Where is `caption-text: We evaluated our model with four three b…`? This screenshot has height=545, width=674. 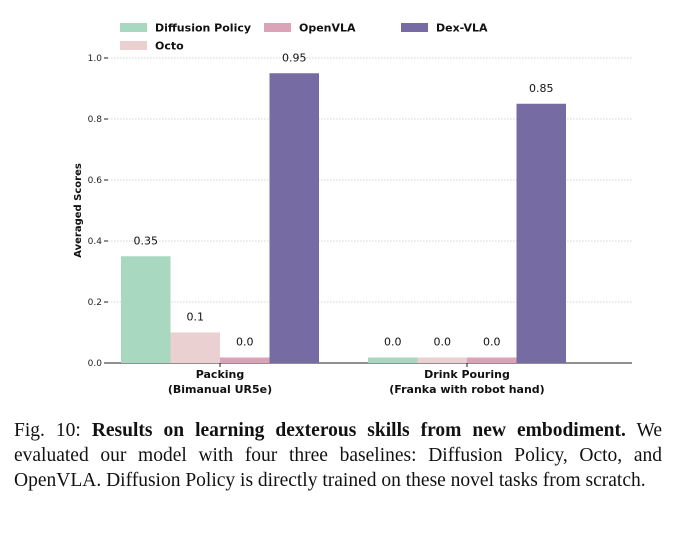 caption-text: We evaluated our model with four three b… is located at coordinates (338, 455).